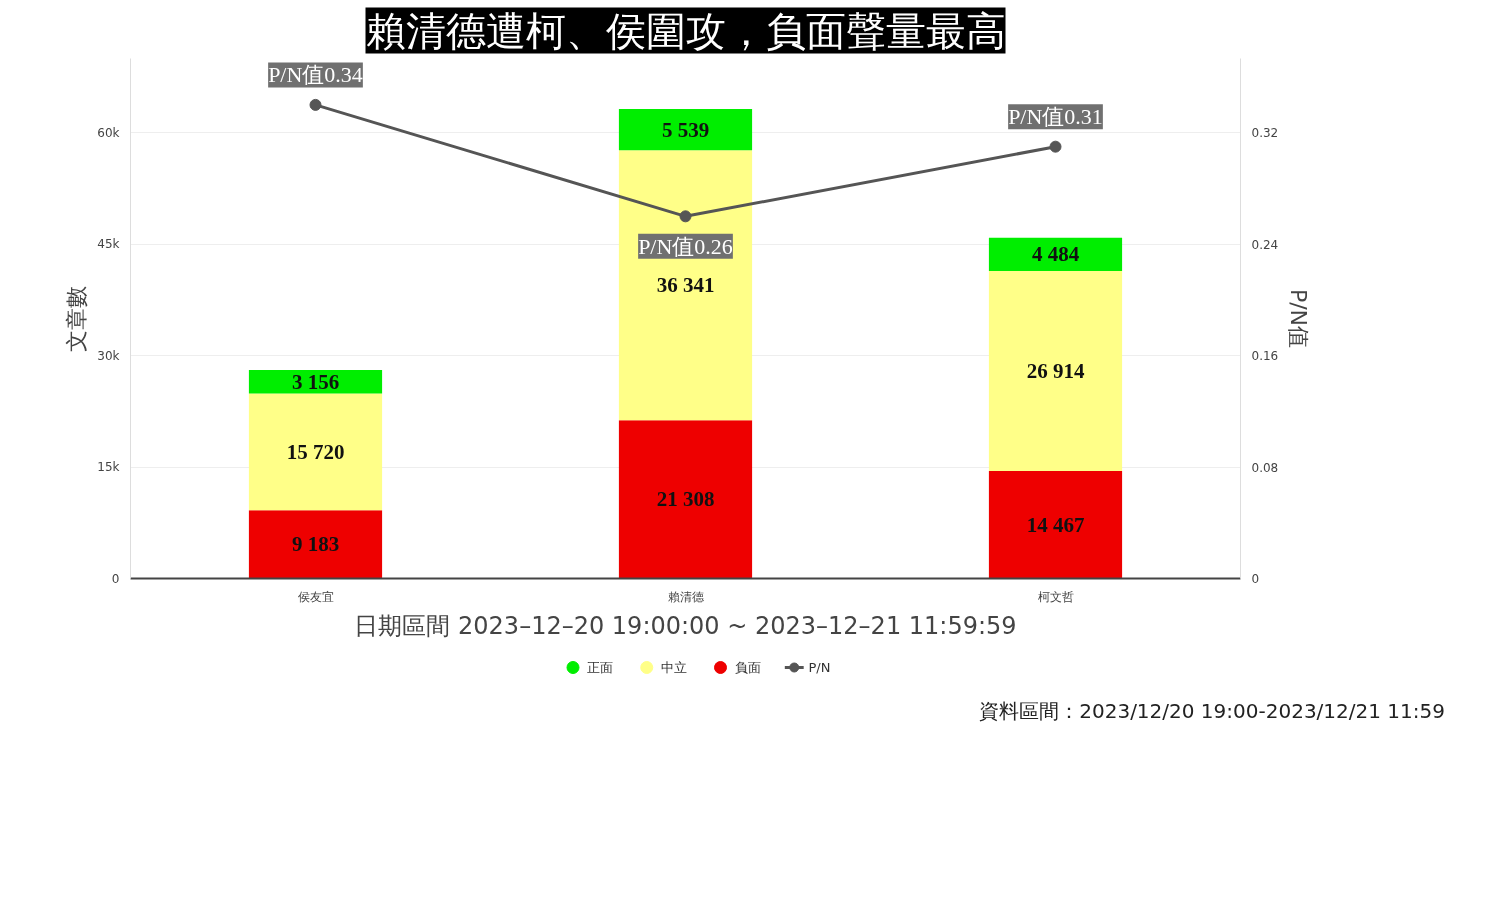 This screenshot has height=916, width=1500. Describe the element at coordinates (1212, 711) in the screenshot. I see `text: 資料區間：2023/12/20 19:00-2023/12/21 11:59` at that location.